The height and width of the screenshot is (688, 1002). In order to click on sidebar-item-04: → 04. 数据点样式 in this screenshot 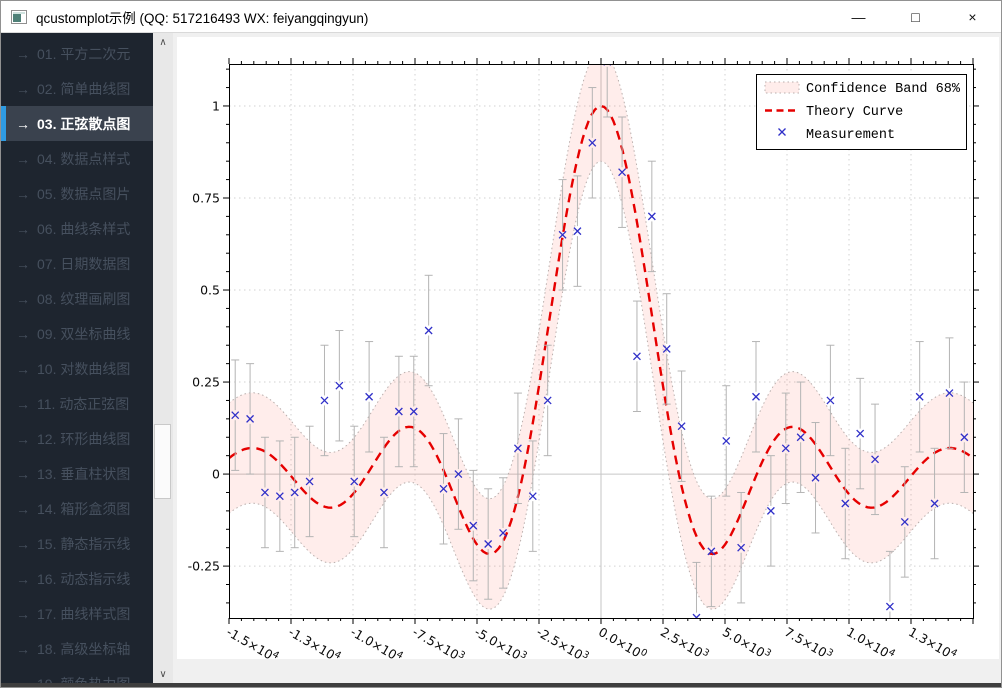, I will do `click(77, 158)`.